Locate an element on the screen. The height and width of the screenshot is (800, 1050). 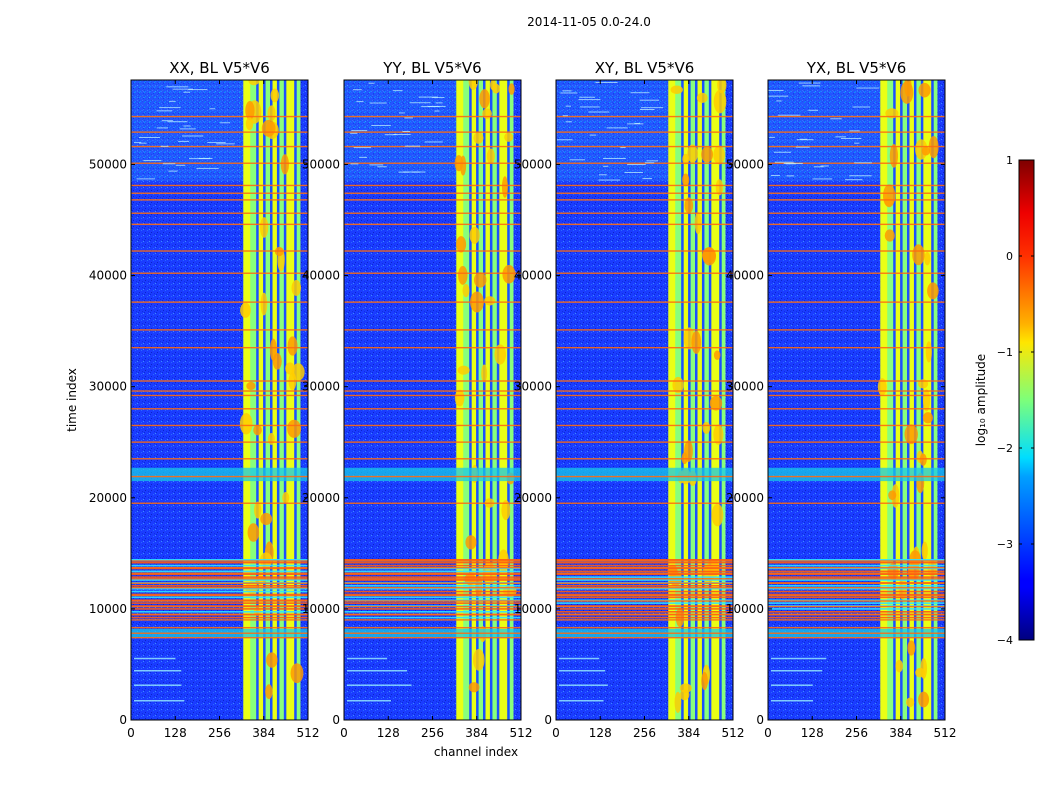
y-tick-label: 10000 is located at coordinates (321, 609).